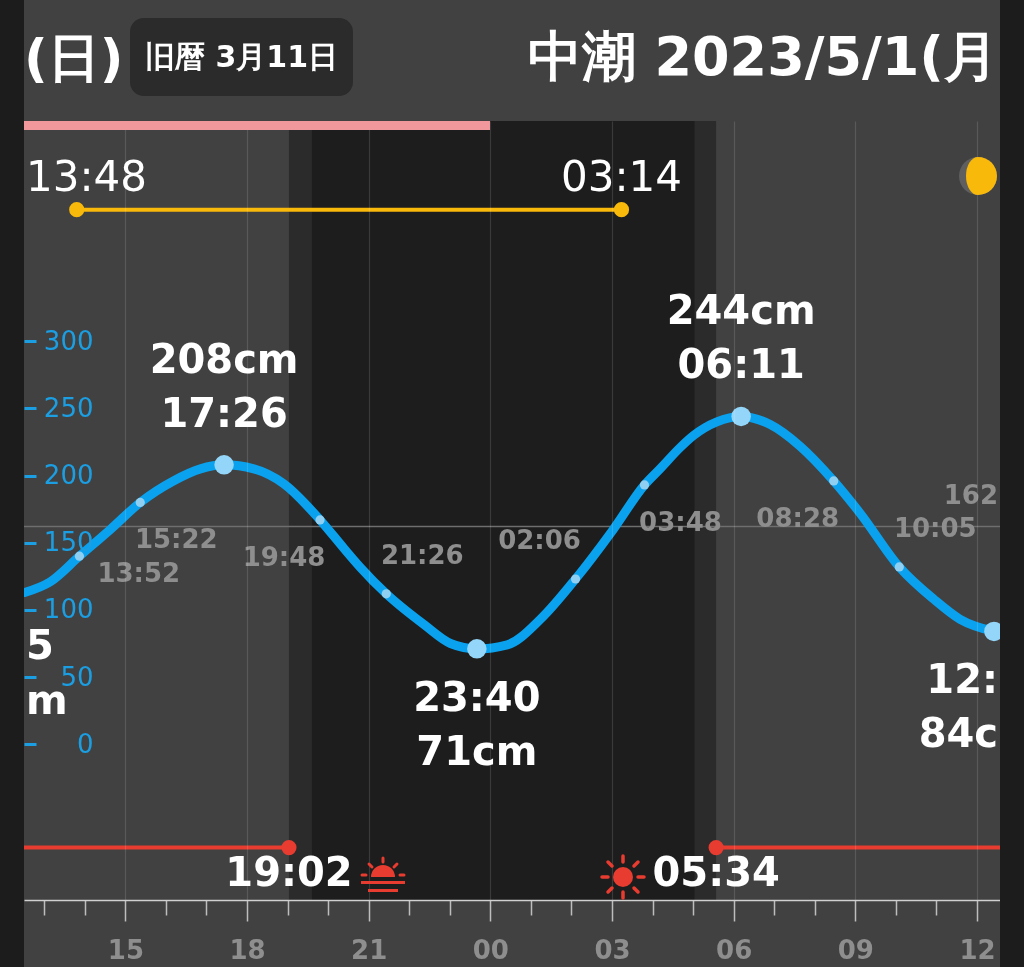 The width and height of the screenshot is (1024, 967). Describe the element at coordinates (85, 743) in the screenshot. I see `y-tick-label: 0` at that location.